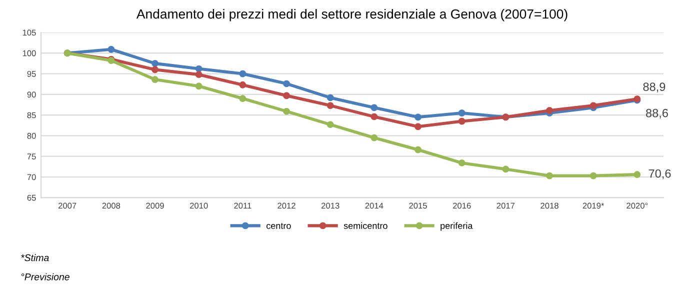  Describe the element at coordinates (330, 205) in the screenshot. I see `x-tick-label: 2013` at that location.